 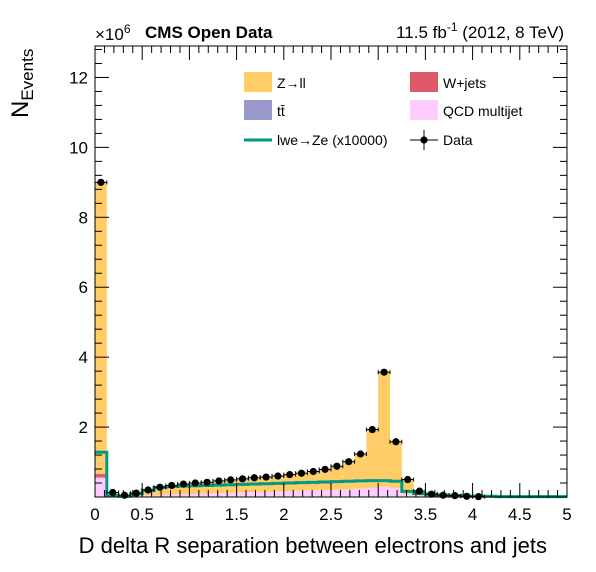 What do you see at coordinates (237, 514) in the screenshot?
I see `x-tick-label: 1.5` at bounding box center [237, 514].